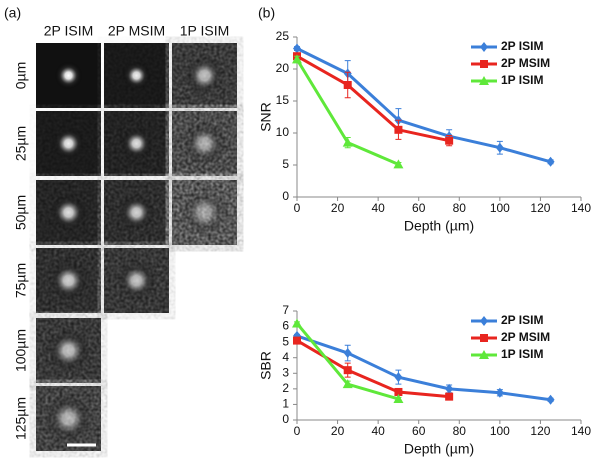 This screenshot has width=601, height=476. Describe the element at coordinates (266, 117) in the screenshot. I see `y-axis-label: SNR` at that location.